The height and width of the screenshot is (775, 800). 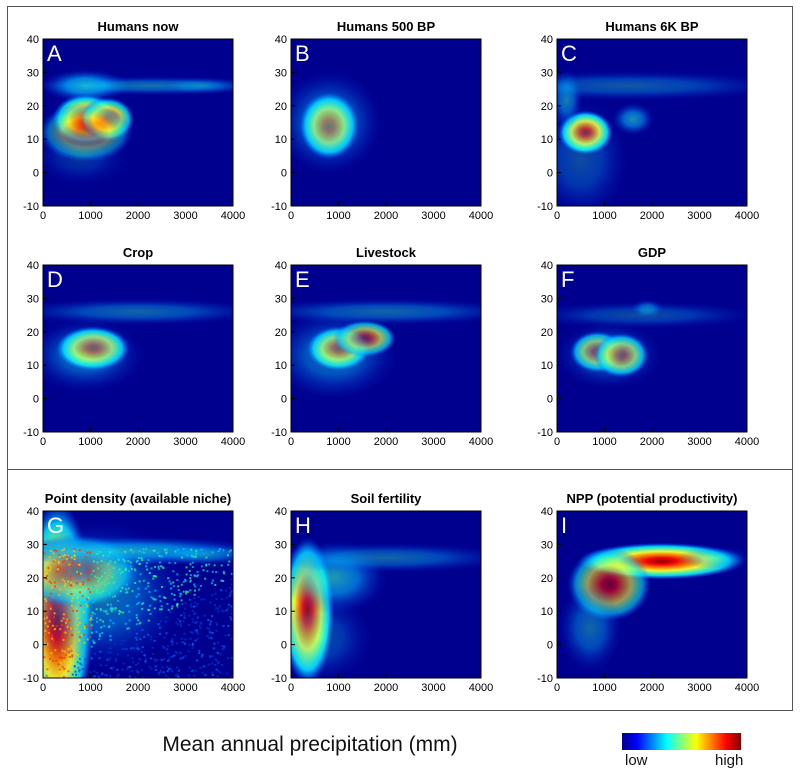 What do you see at coordinates (55, 279) in the screenshot?
I see `panel-letter: D` at bounding box center [55, 279].